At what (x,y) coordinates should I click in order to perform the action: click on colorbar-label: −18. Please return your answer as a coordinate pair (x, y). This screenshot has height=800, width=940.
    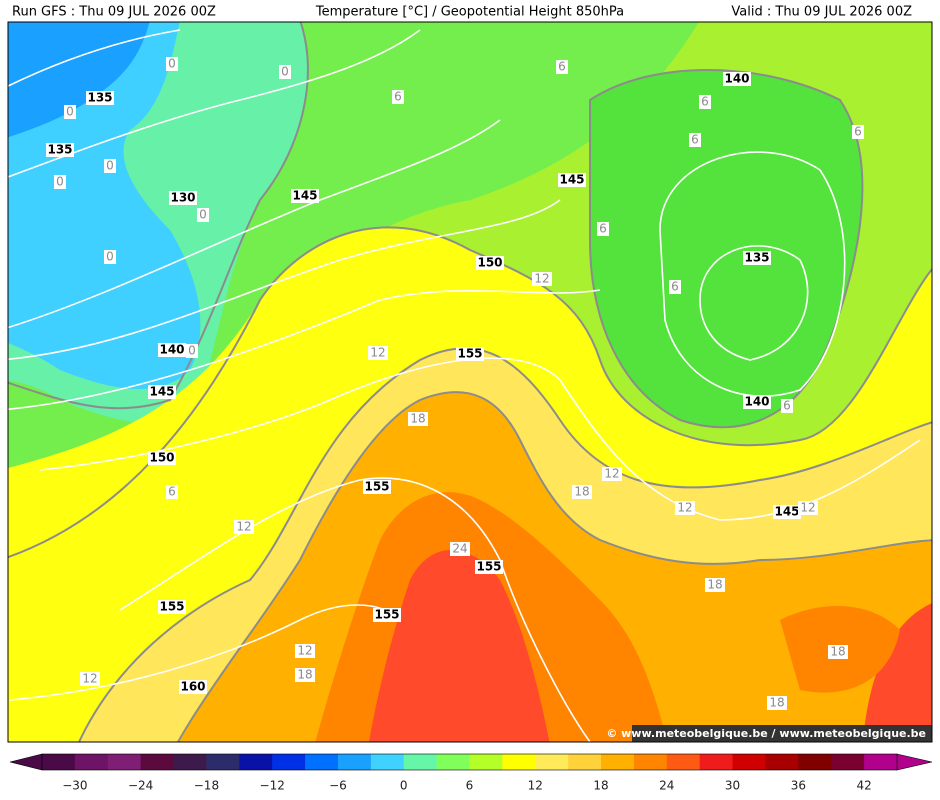
    Looking at the image, I should click on (206, 786).